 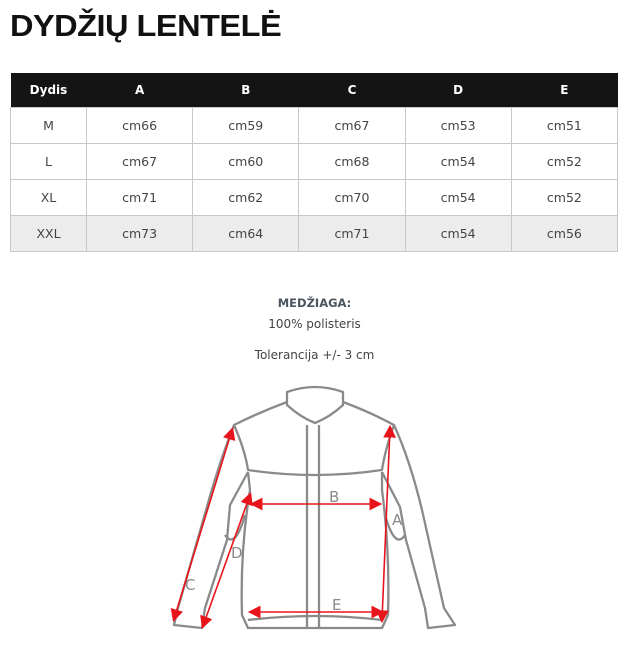 What do you see at coordinates (334, 497) in the screenshot?
I see `label-b: B` at bounding box center [334, 497].